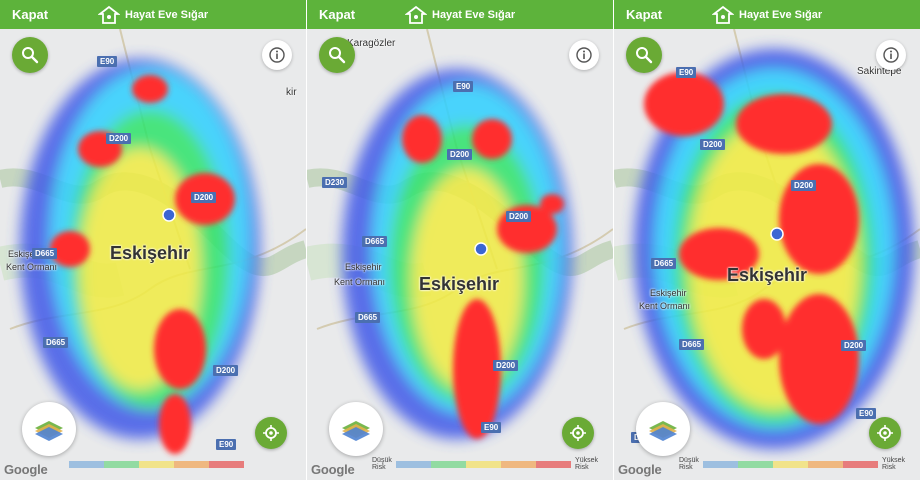 The height and width of the screenshot is (480, 920). I want to click on google-logo: Google, so click(26, 469).